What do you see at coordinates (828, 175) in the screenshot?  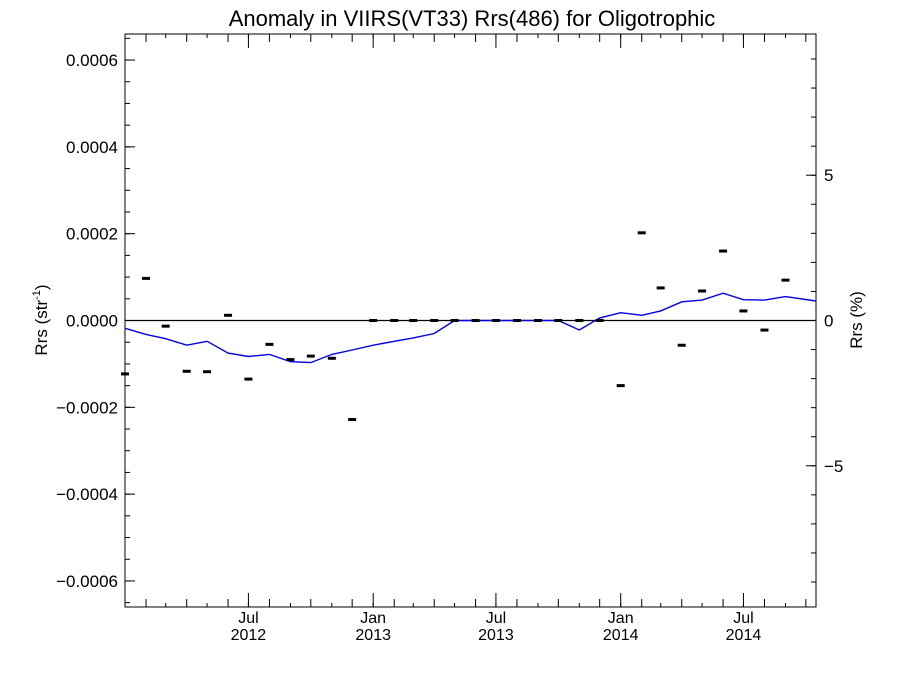 I see `y2-tick-label: 5` at bounding box center [828, 175].